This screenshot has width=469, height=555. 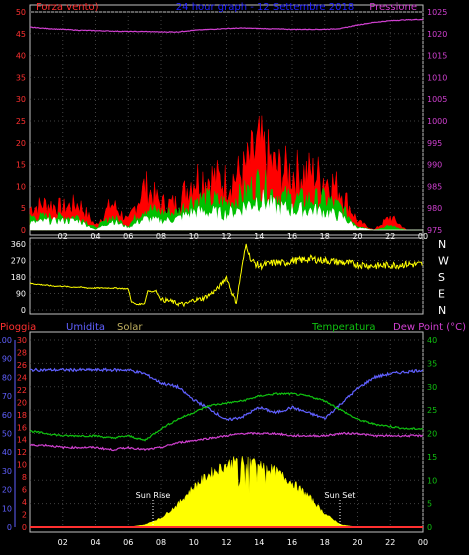 I want to click on chart-title: 24 hour graph - 12 Settembre 2018, so click(x=265, y=7).